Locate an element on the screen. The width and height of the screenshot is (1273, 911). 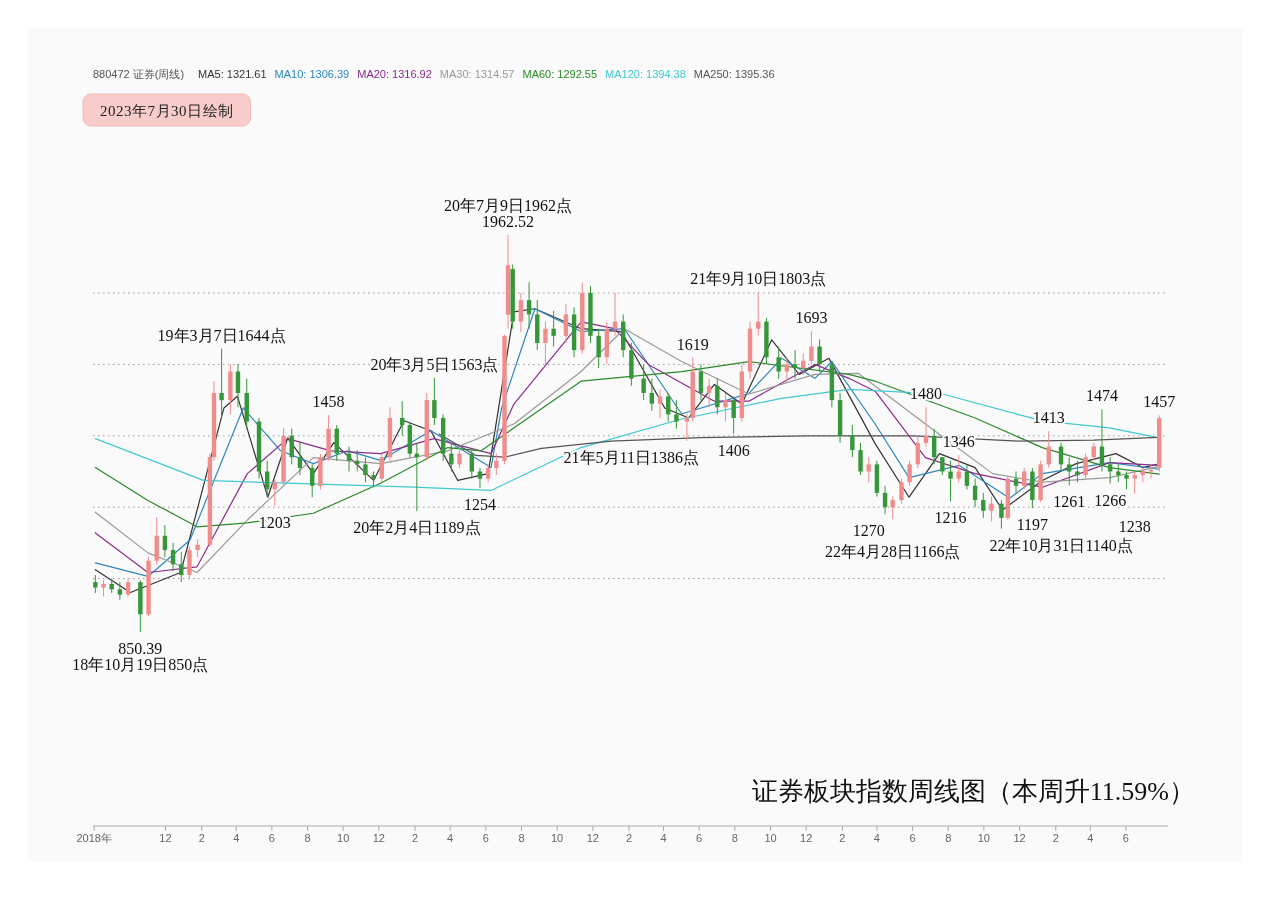
annotation: 1261 is located at coordinates (1069, 502).